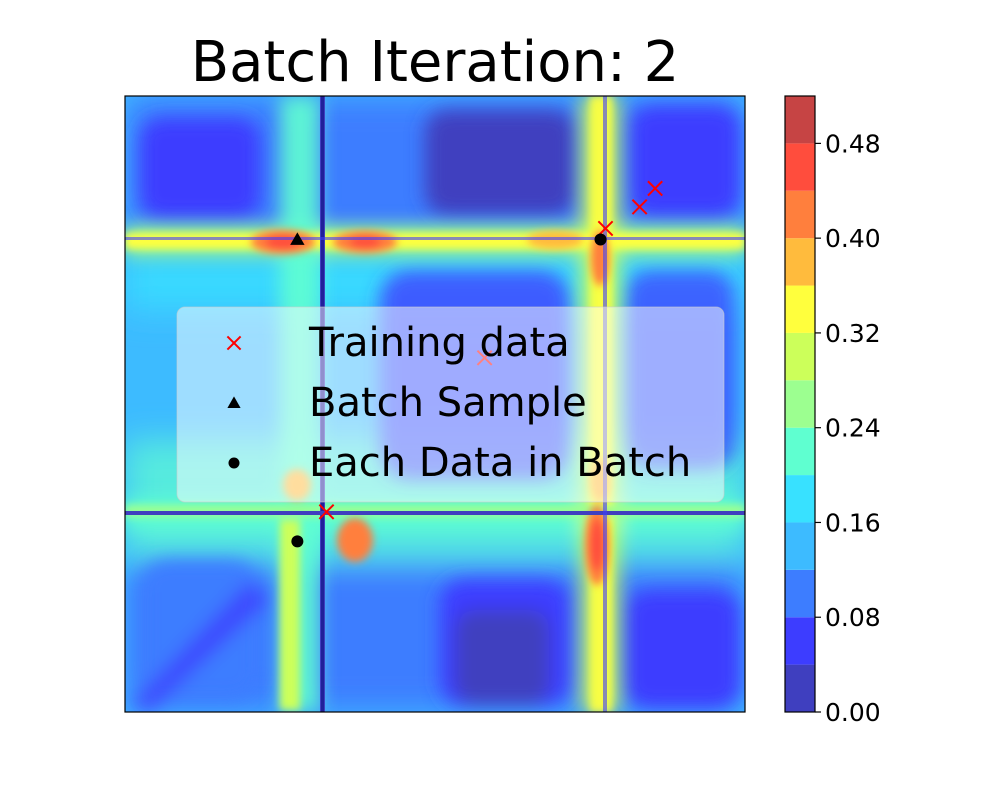 This screenshot has width=1000, height=800. What do you see at coordinates (500, 463) in the screenshot?
I see `legend-label: Each Data in Batch` at bounding box center [500, 463].